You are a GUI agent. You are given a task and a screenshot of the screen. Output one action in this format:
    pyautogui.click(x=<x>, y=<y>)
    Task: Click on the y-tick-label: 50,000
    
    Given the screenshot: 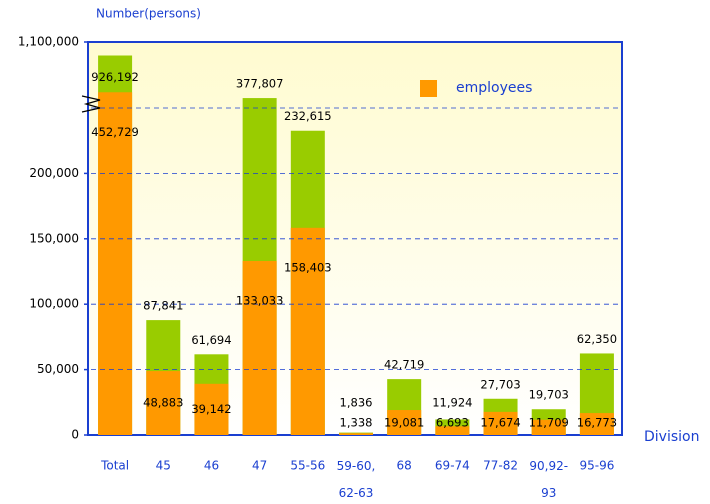 What is the action you would take?
    pyautogui.click(x=58, y=369)
    